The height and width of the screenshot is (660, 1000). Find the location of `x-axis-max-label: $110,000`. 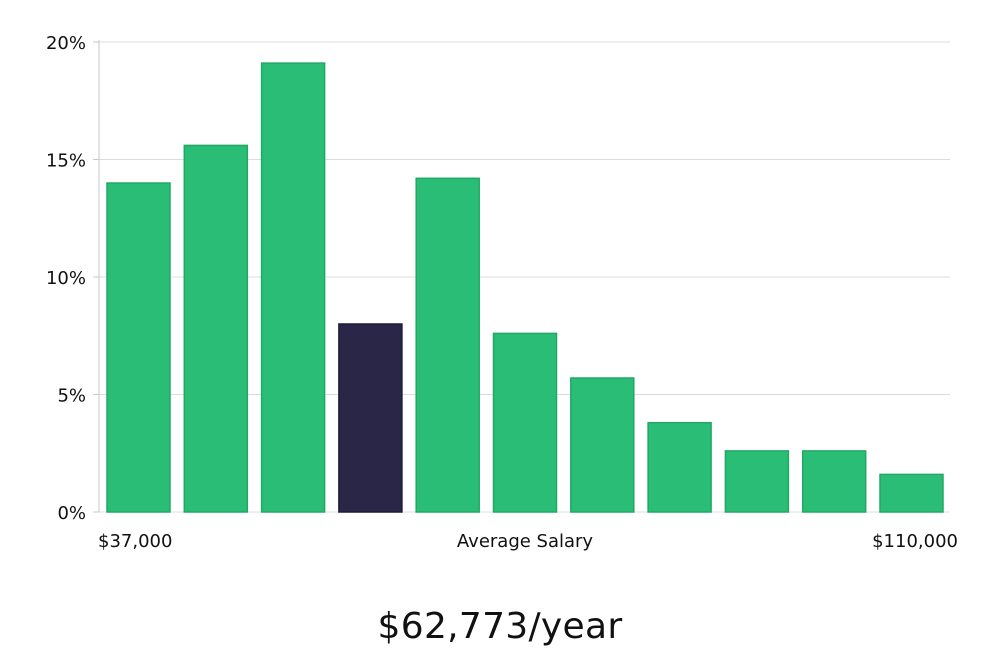

x-axis-max-label: $110,000 is located at coordinates (915, 541).